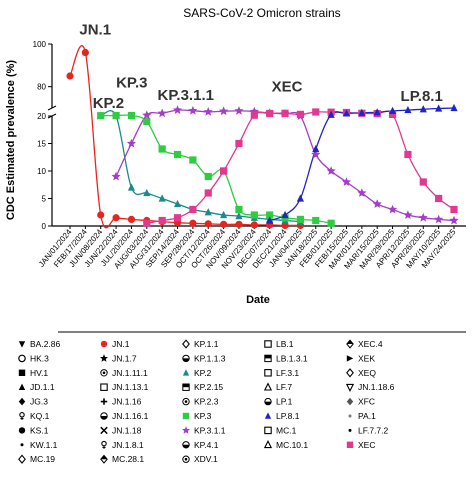 This screenshot has width=474, height=481. I want to click on legend-label: JD.1.1, so click(42, 387).